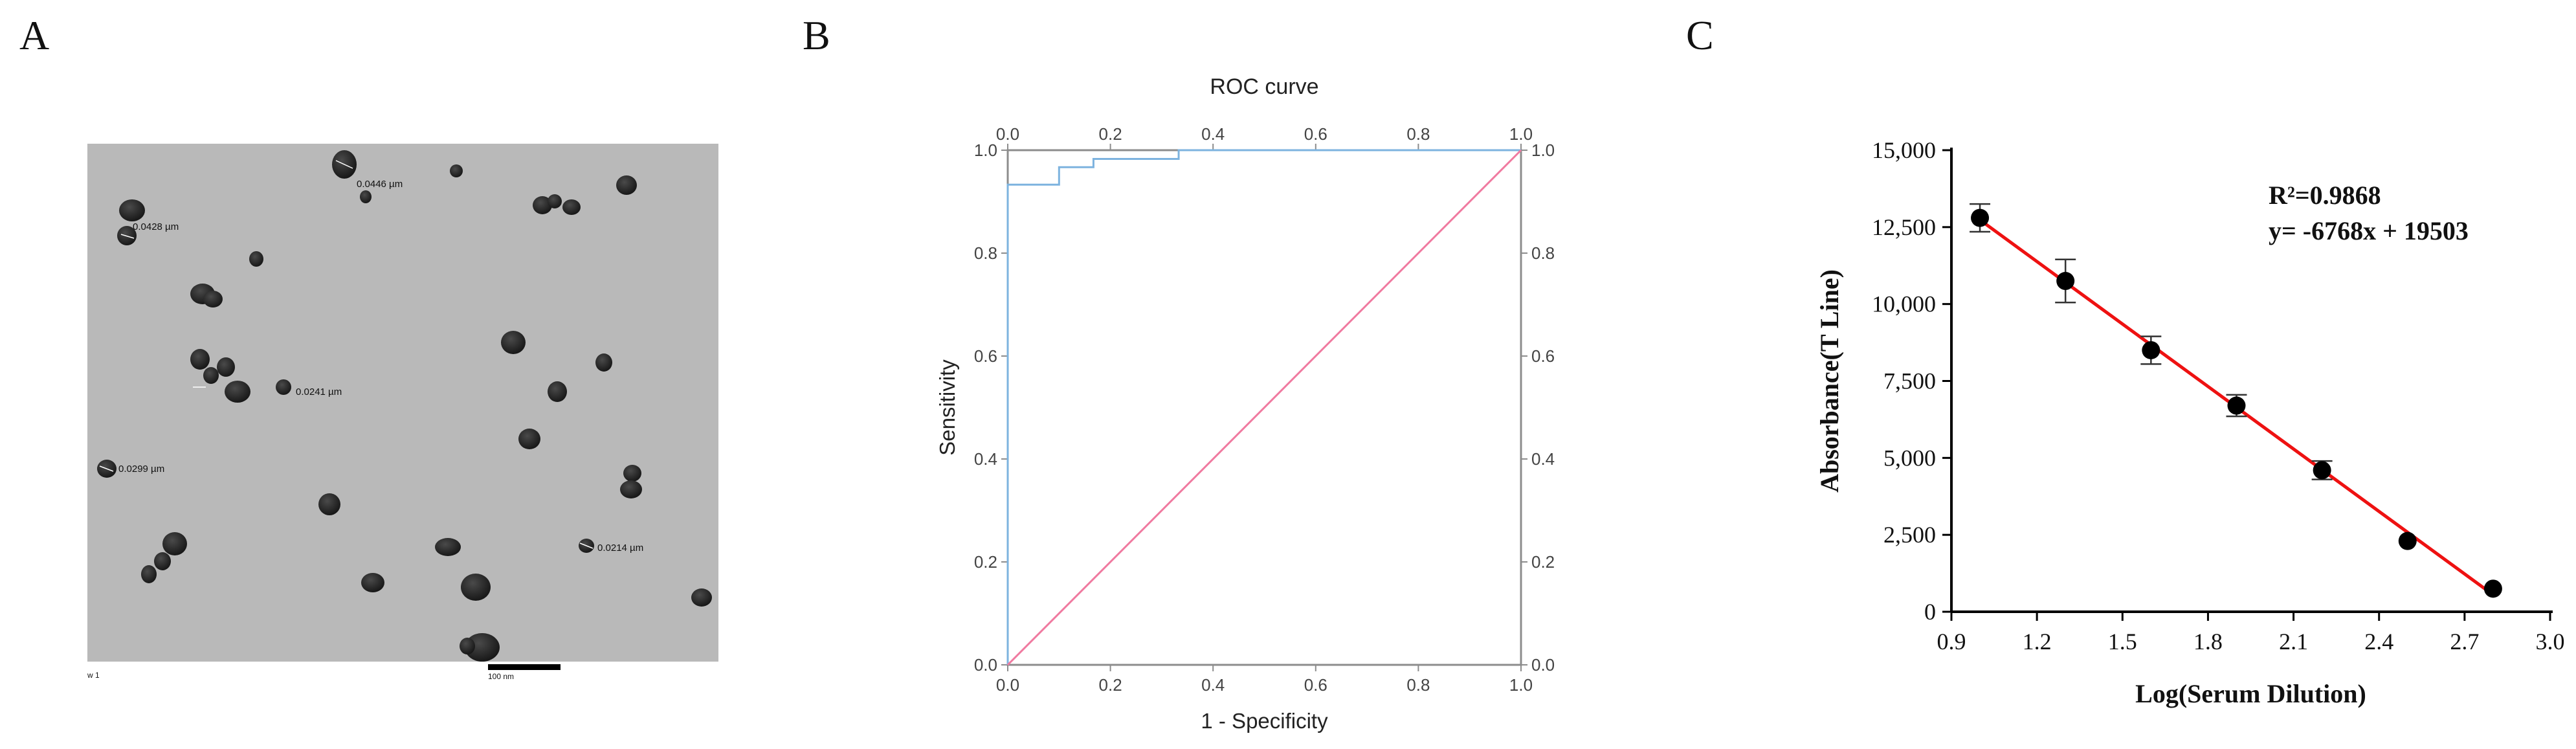 The image size is (2576, 749). Describe the element at coordinates (985, 665) in the screenshot. I see `y-tick-label: 0.0` at that location.